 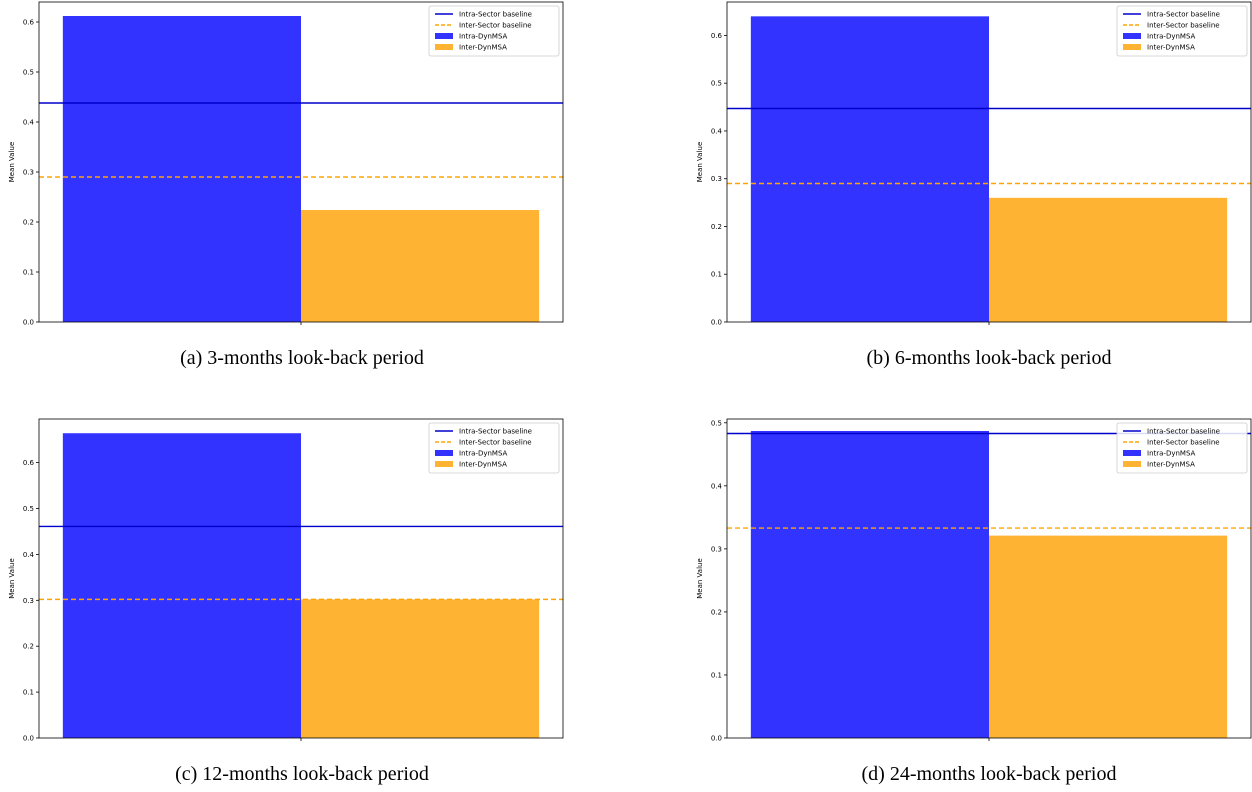 What do you see at coordinates (716, 675) in the screenshot?
I see `y-tick-label-d: 0.1` at bounding box center [716, 675].